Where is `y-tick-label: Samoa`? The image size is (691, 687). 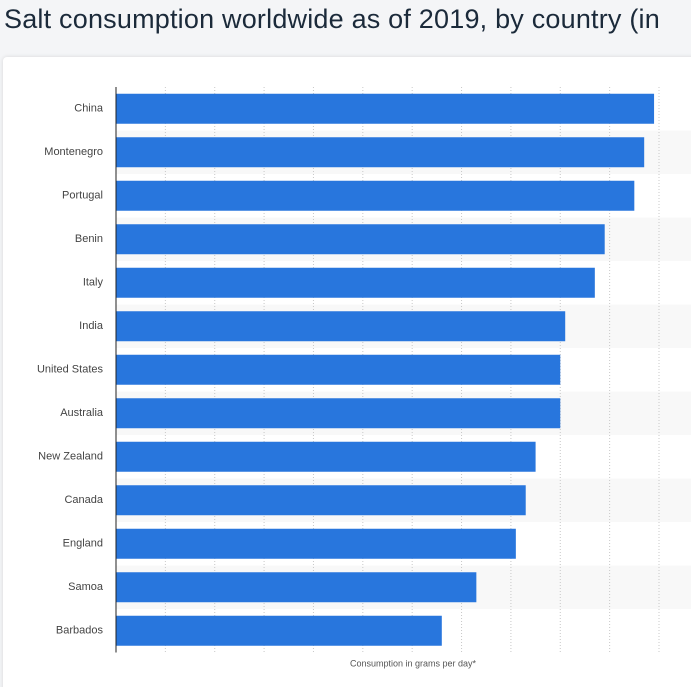 y-tick-label: Samoa is located at coordinates (86, 587).